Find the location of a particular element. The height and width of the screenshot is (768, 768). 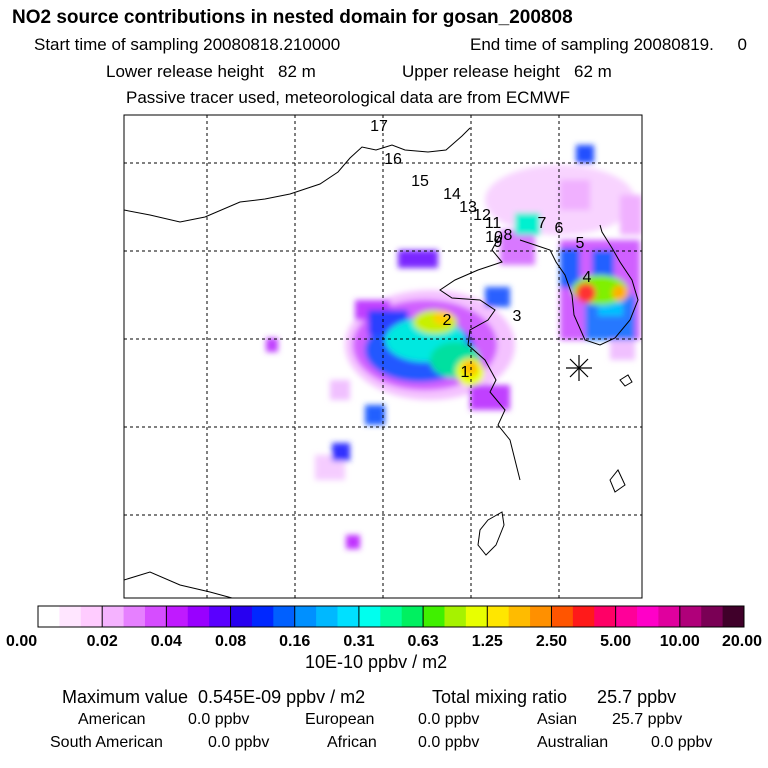

trajectory-label: 17 is located at coordinates (379, 126).